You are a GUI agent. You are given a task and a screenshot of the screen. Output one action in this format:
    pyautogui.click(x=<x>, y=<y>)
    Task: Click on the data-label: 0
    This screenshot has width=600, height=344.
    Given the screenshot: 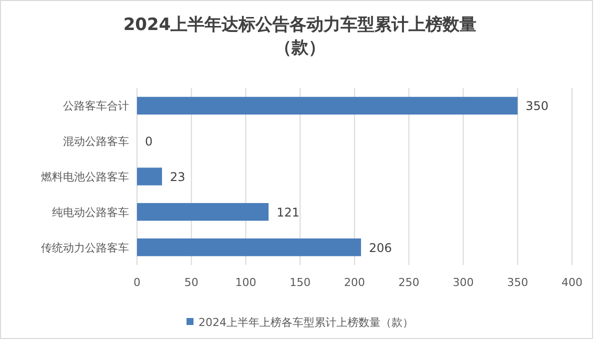 What is the action you would take?
    pyautogui.click(x=149, y=141)
    